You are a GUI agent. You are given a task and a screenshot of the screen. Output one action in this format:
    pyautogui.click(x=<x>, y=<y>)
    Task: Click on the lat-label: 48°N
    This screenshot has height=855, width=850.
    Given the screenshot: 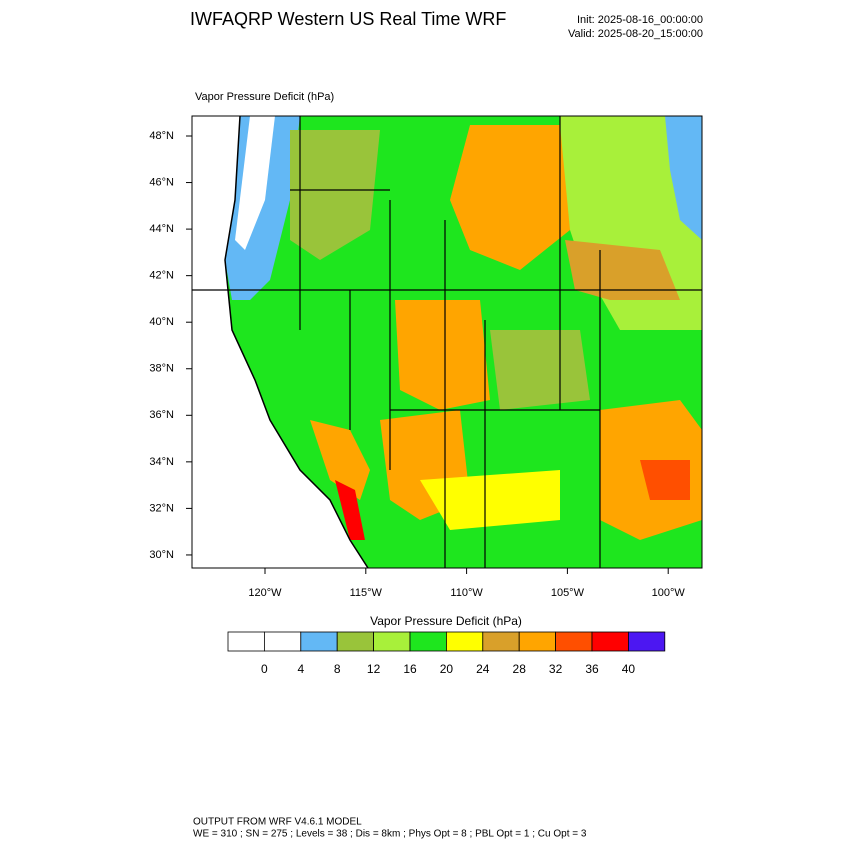 What is the action you would take?
    pyautogui.click(x=161, y=136)
    